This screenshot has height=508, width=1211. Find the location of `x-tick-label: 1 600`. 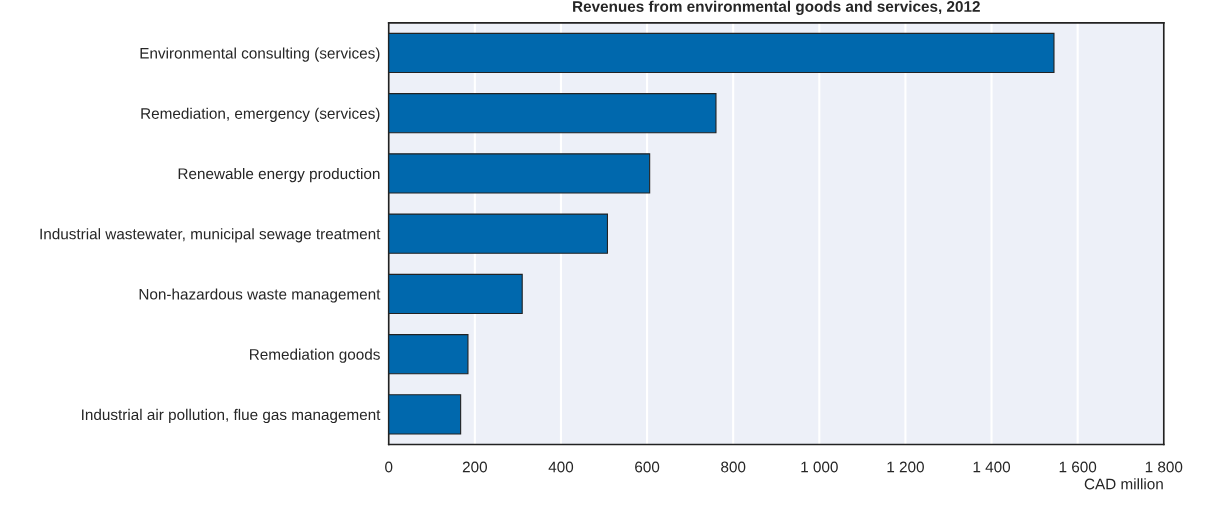

x-tick-label: 1 600 is located at coordinates (1078, 467).